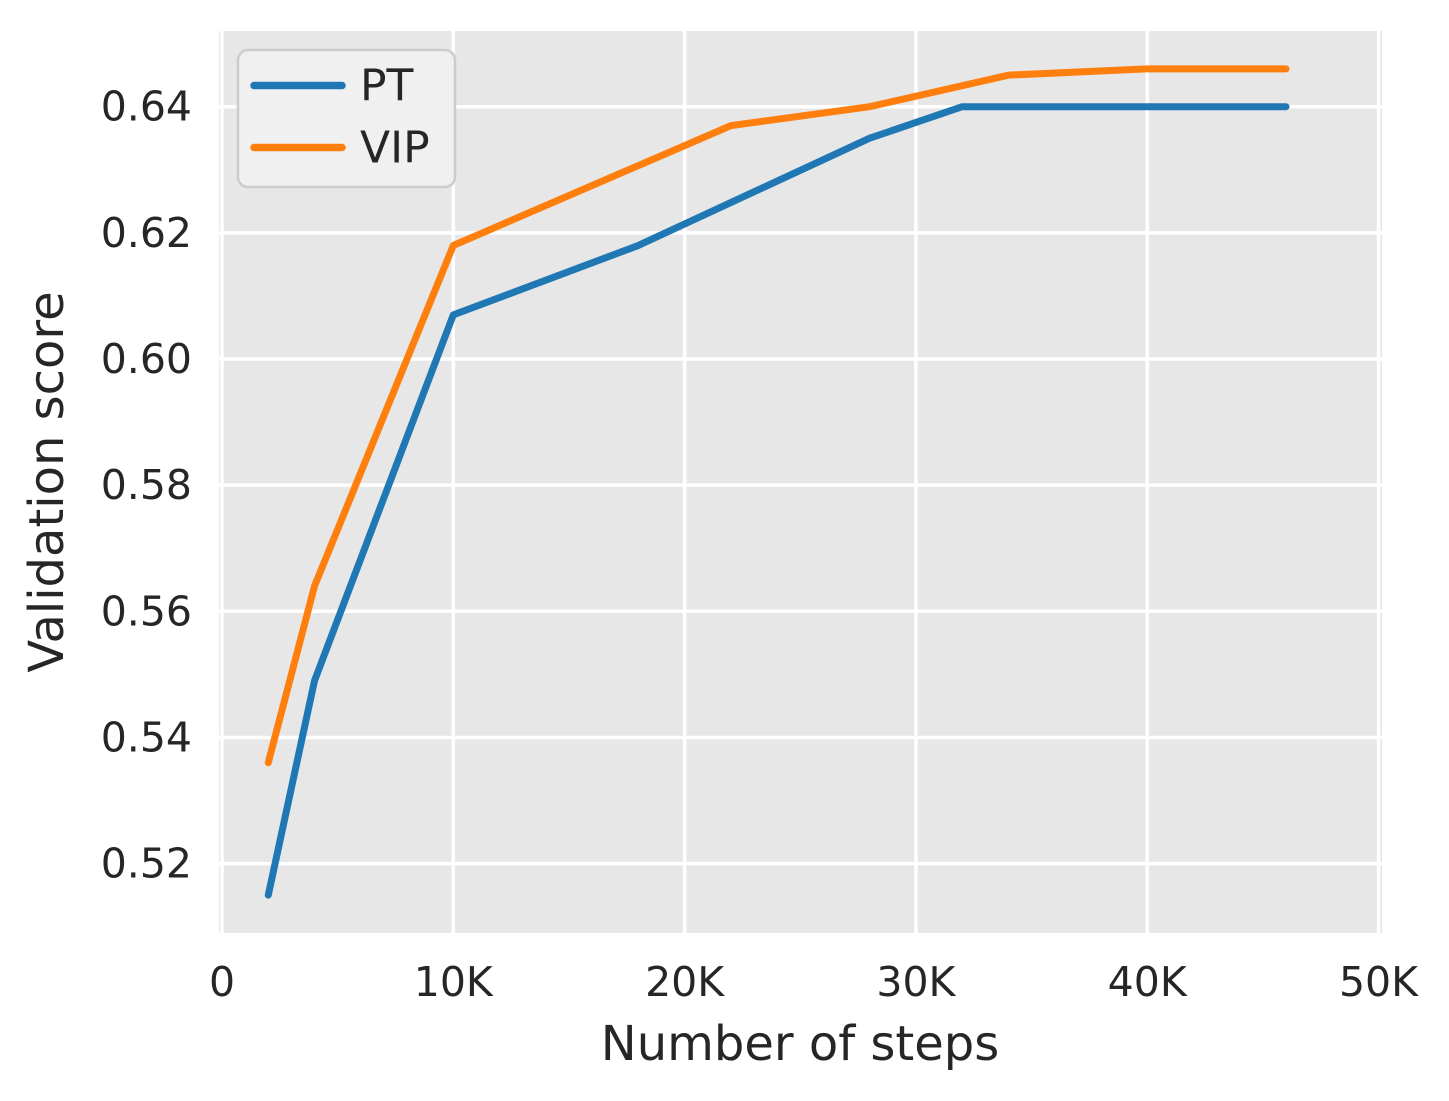 The image size is (1449, 1101). Describe the element at coordinates (395, 148) in the screenshot. I see `legend-label-vip: VIP` at that location.